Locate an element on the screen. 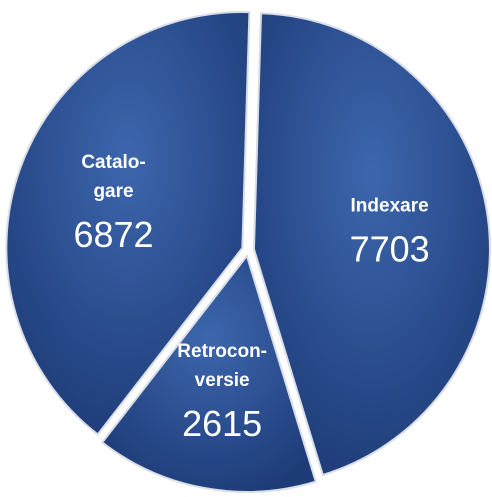  value-label: 6872 is located at coordinates (113, 234).